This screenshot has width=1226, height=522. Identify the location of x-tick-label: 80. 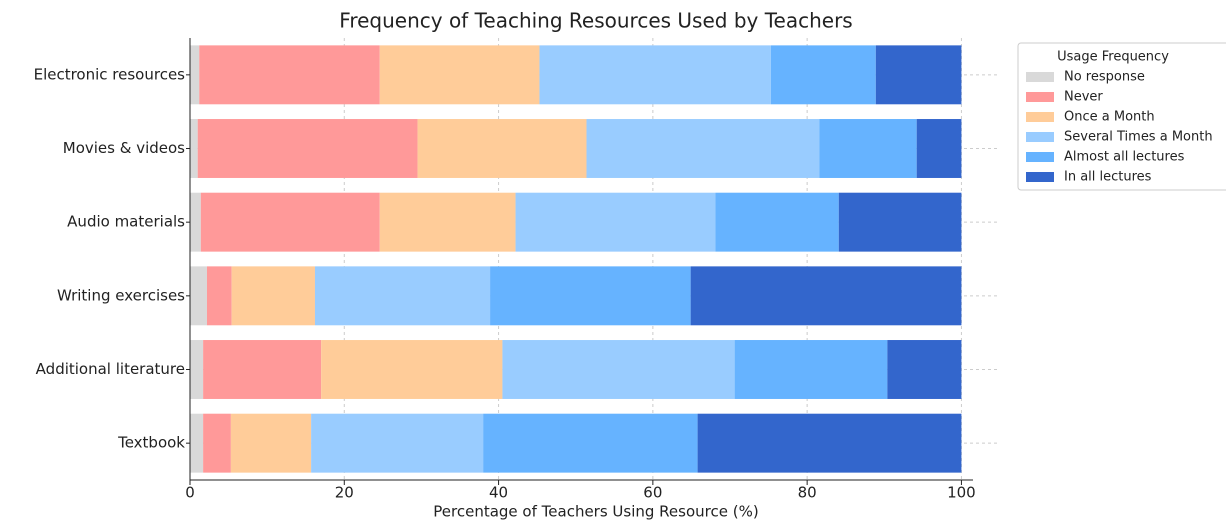
(807, 493).